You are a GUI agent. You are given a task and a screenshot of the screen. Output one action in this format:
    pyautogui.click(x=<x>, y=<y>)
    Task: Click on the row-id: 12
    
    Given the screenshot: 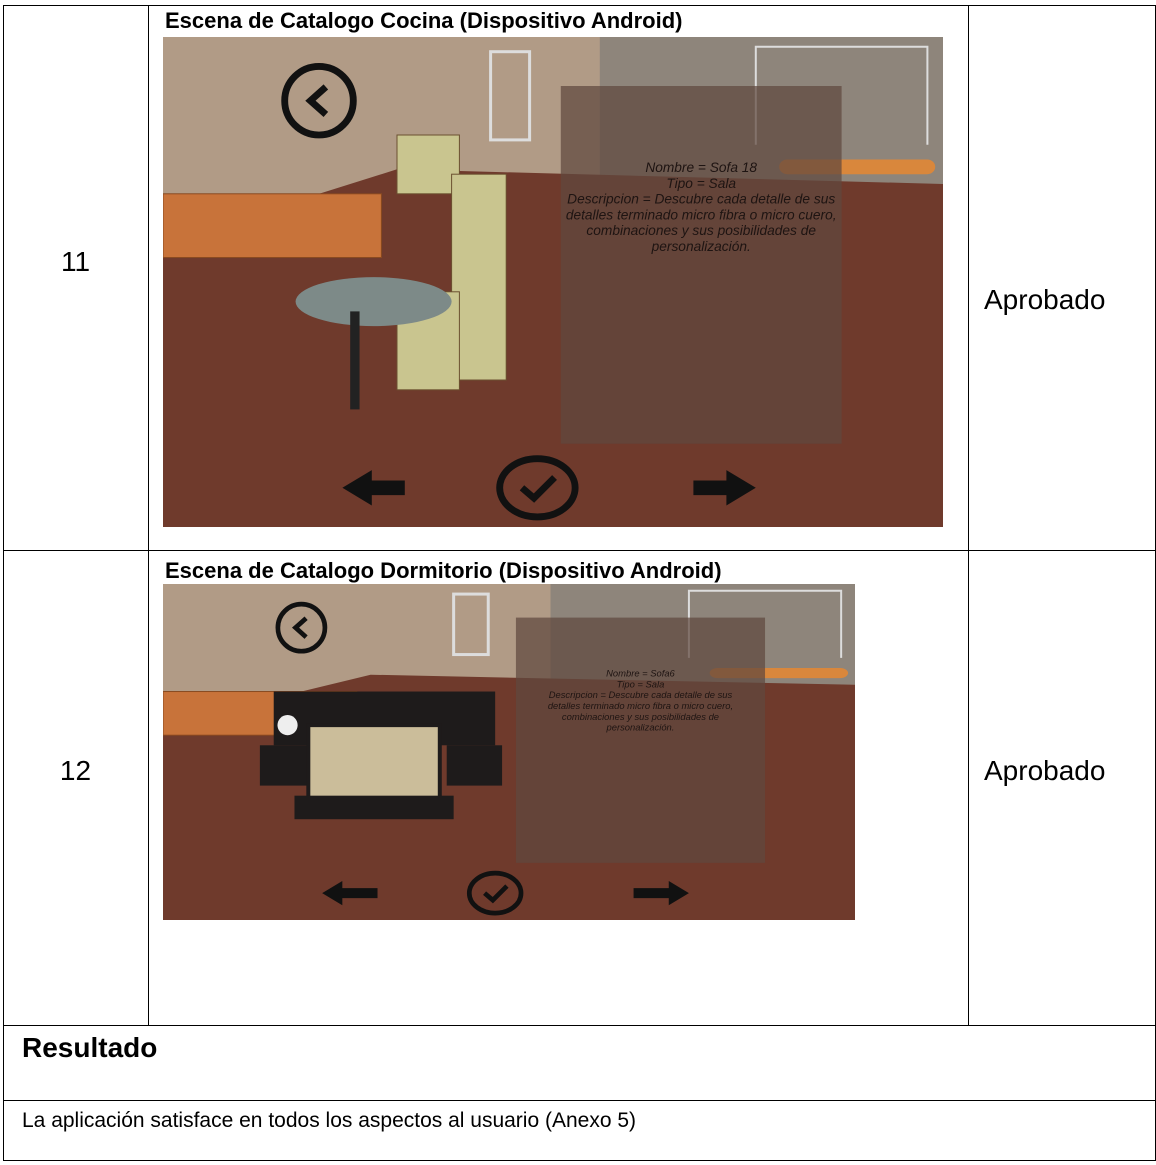 What is the action you would take?
    pyautogui.click(x=75, y=770)
    